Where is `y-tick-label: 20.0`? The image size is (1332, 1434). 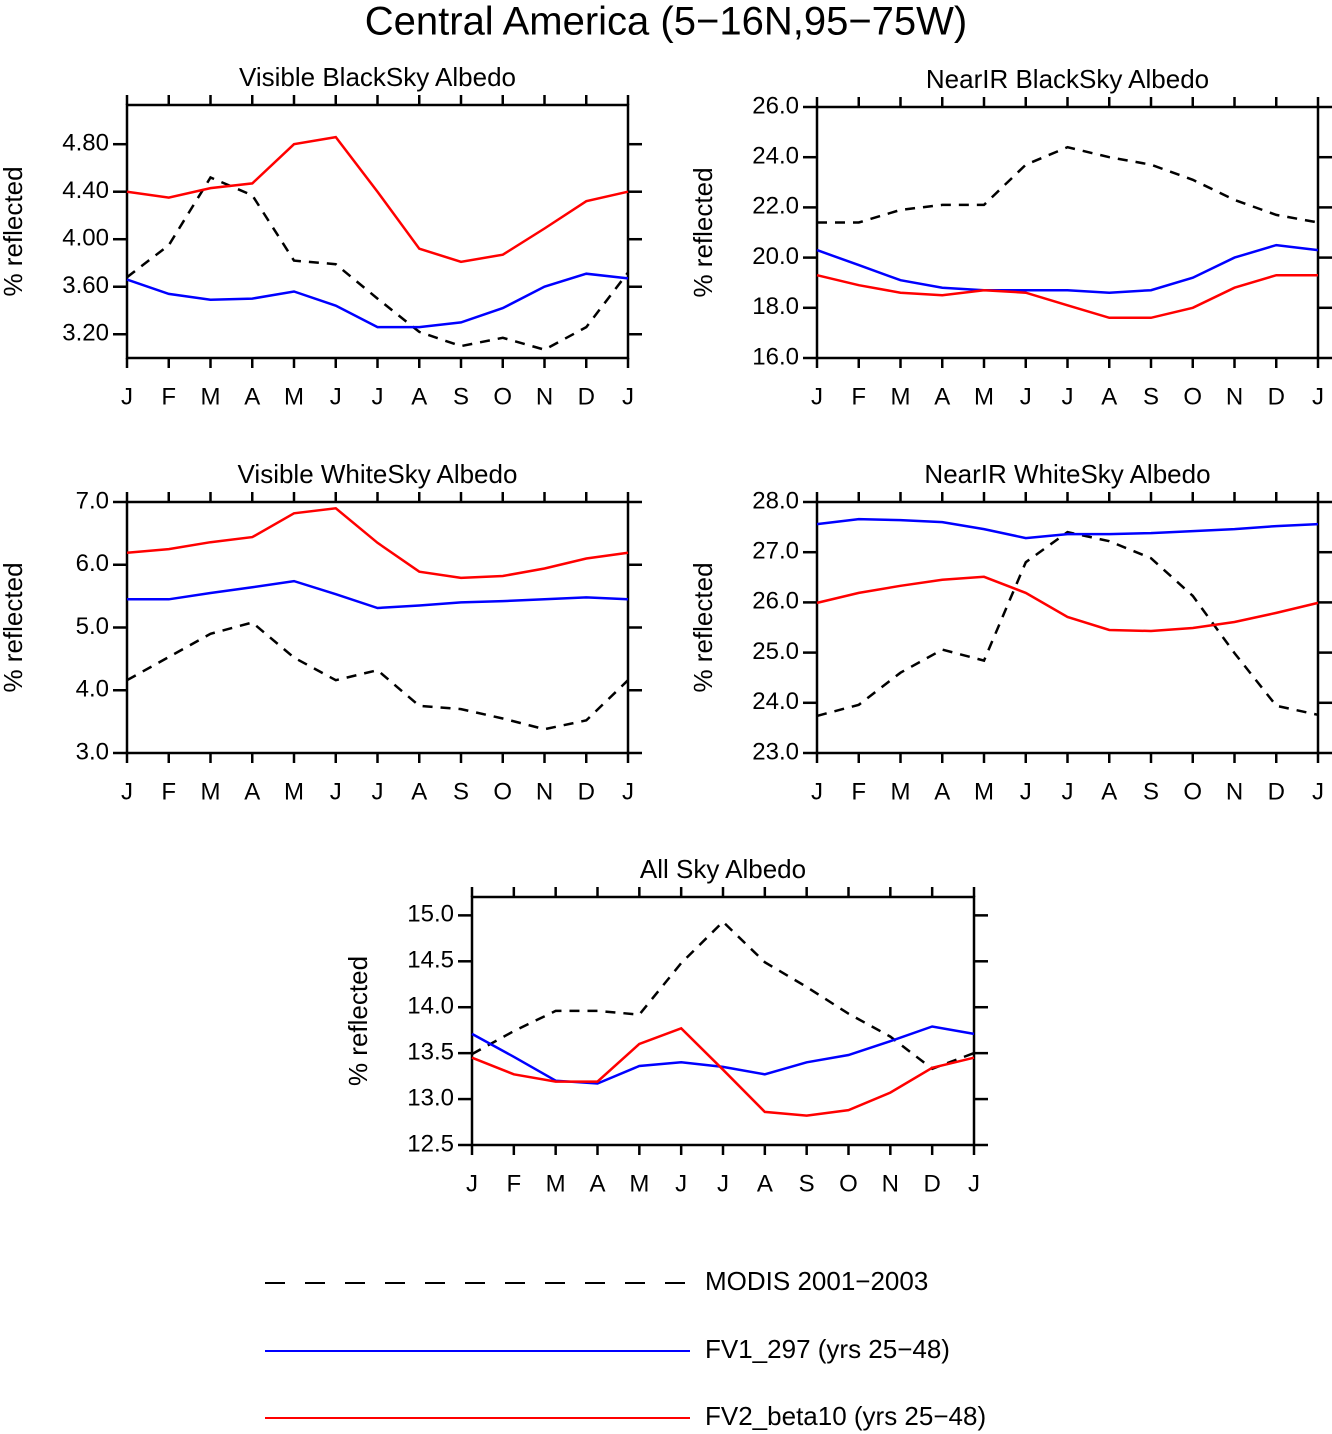 y-tick-label: 20.0 is located at coordinates (775, 256).